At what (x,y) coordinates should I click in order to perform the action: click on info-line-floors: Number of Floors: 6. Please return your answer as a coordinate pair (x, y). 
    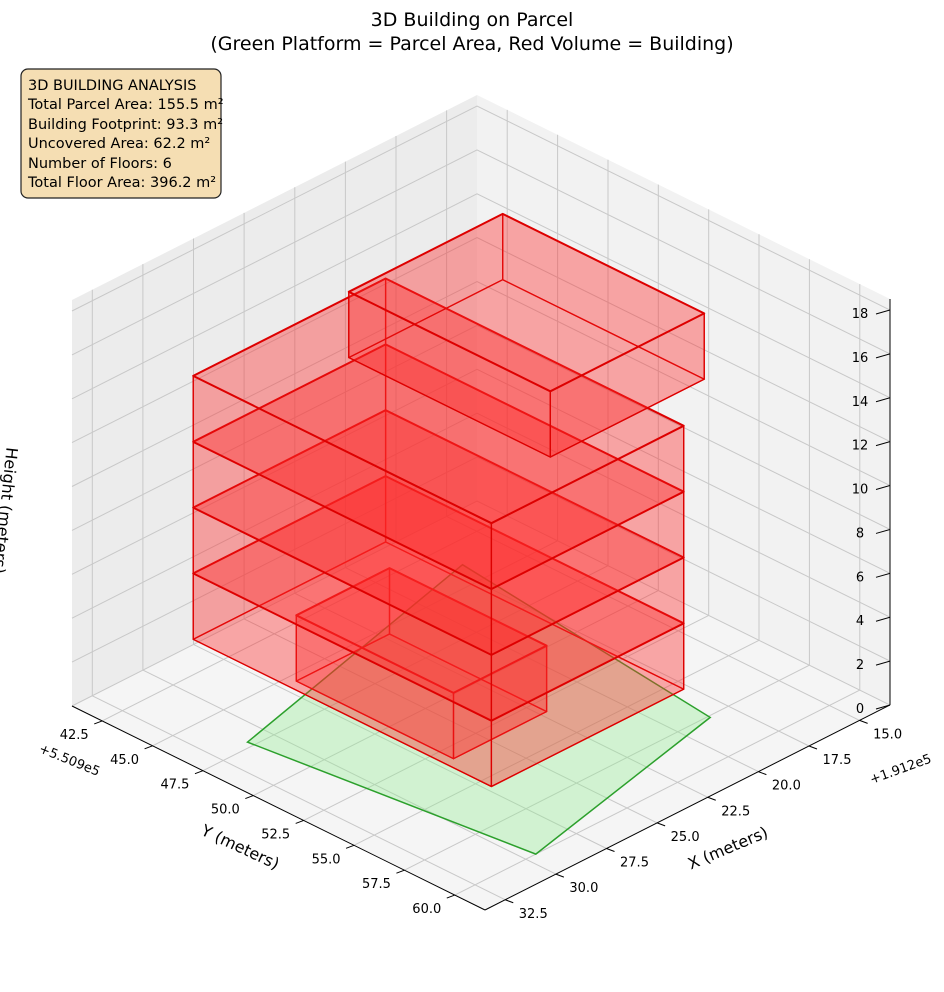
    Looking at the image, I should click on (100, 164).